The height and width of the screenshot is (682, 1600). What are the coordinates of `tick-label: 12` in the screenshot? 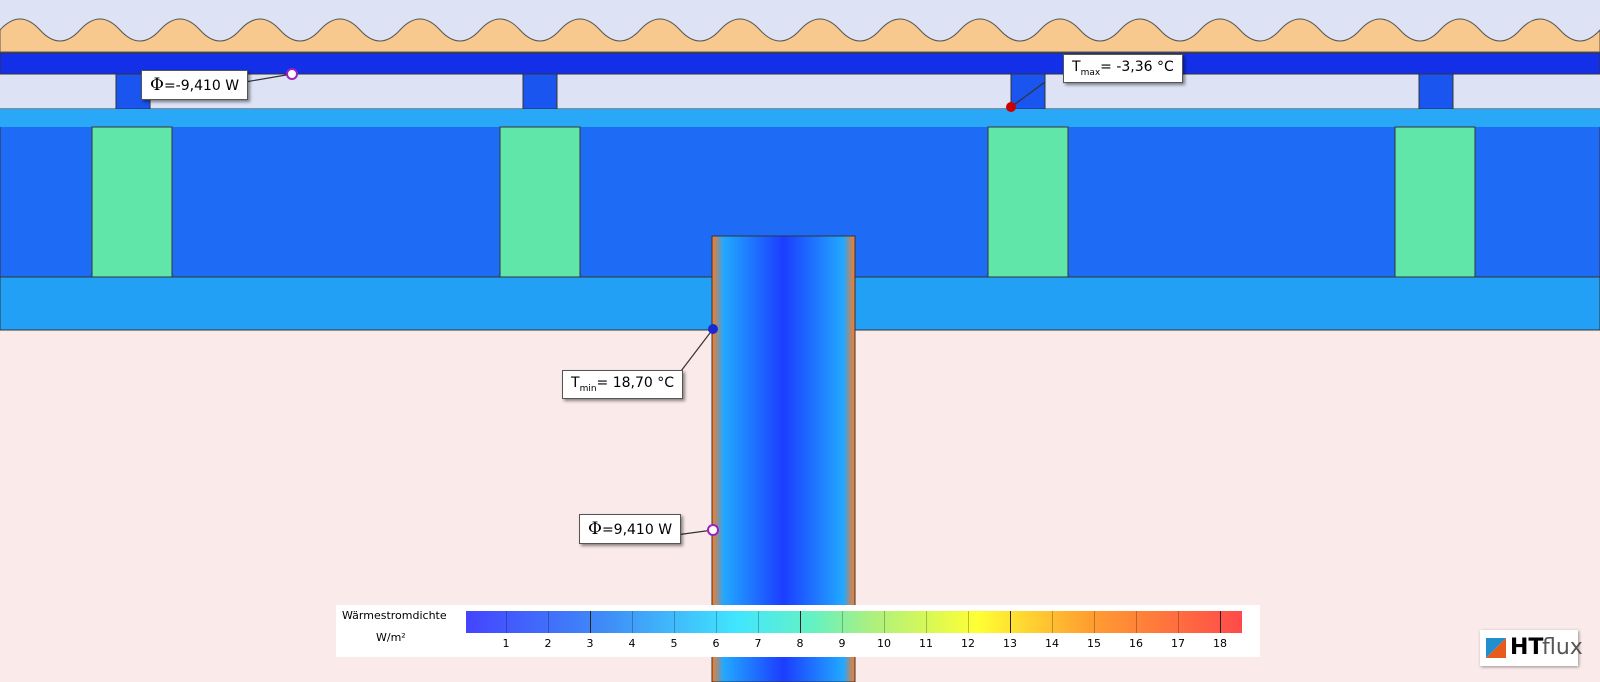 It's located at (968, 643).